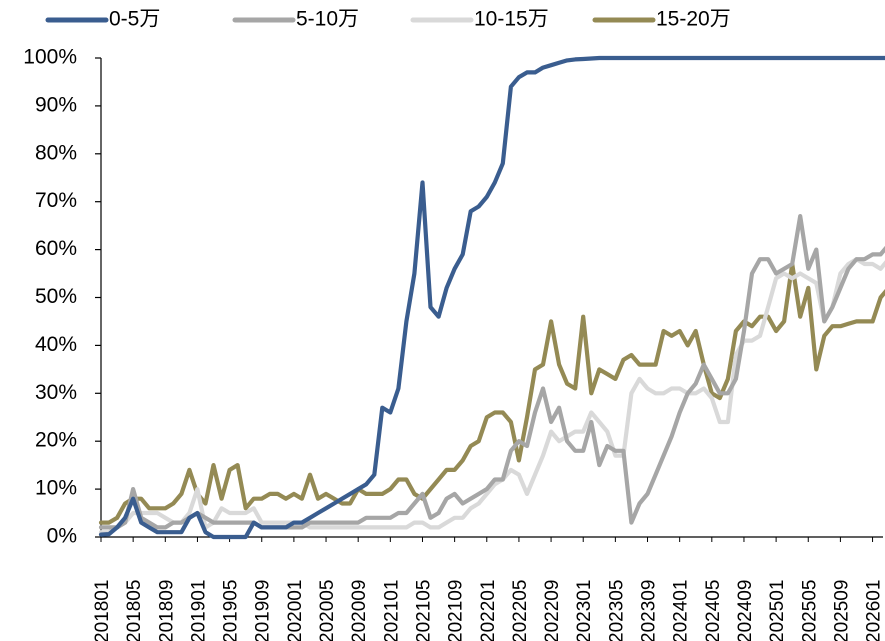 This screenshot has width=885, height=641. Describe the element at coordinates (391, 610) in the screenshot. I see `x-tick-label: 202101` at that location.